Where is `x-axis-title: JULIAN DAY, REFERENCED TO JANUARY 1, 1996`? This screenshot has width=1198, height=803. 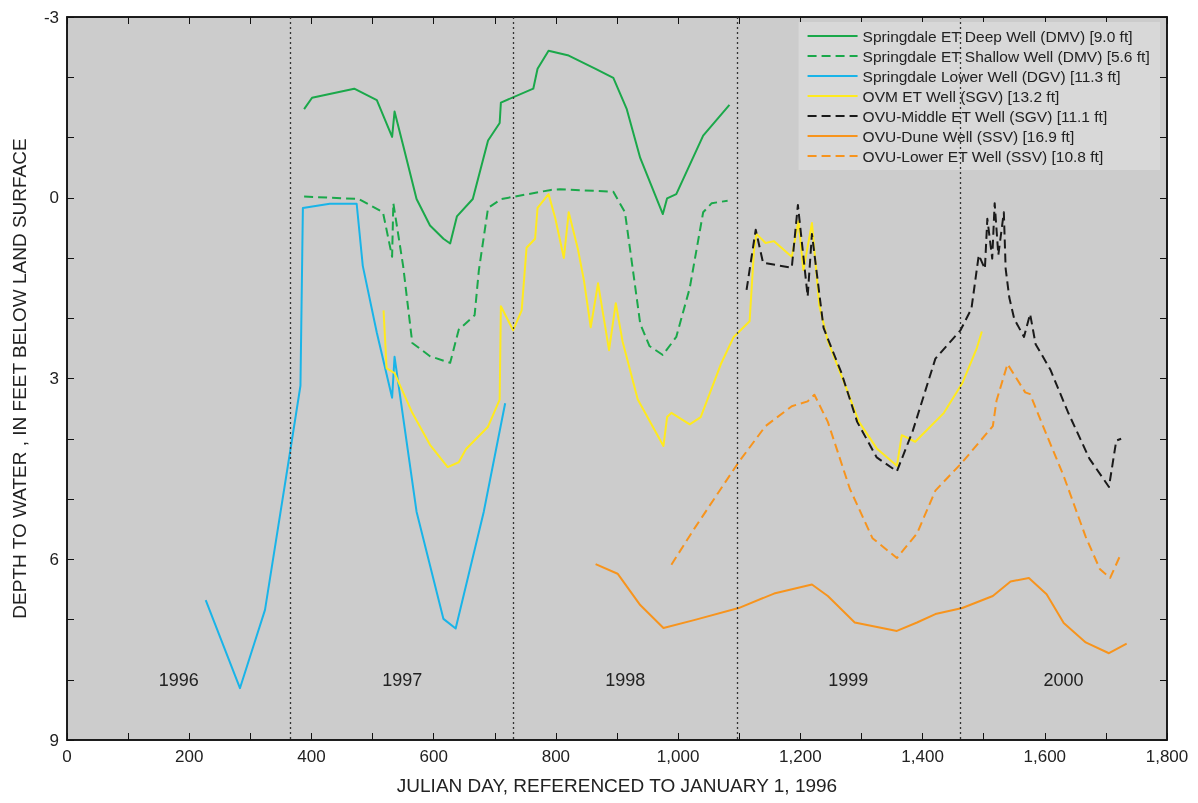 x-axis-title: JULIAN DAY, REFERENCED TO JANUARY 1, 1996 is located at coordinates (617, 785).